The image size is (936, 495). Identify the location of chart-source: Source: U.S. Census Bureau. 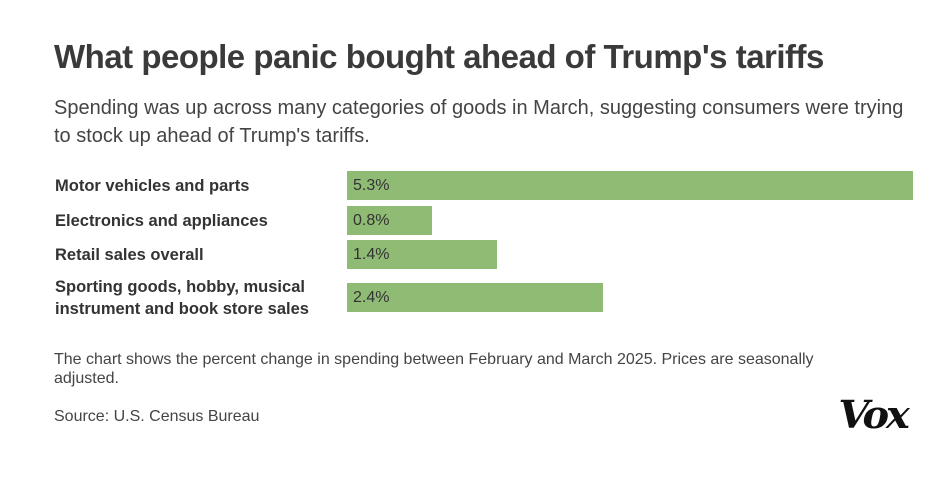
(157, 416).